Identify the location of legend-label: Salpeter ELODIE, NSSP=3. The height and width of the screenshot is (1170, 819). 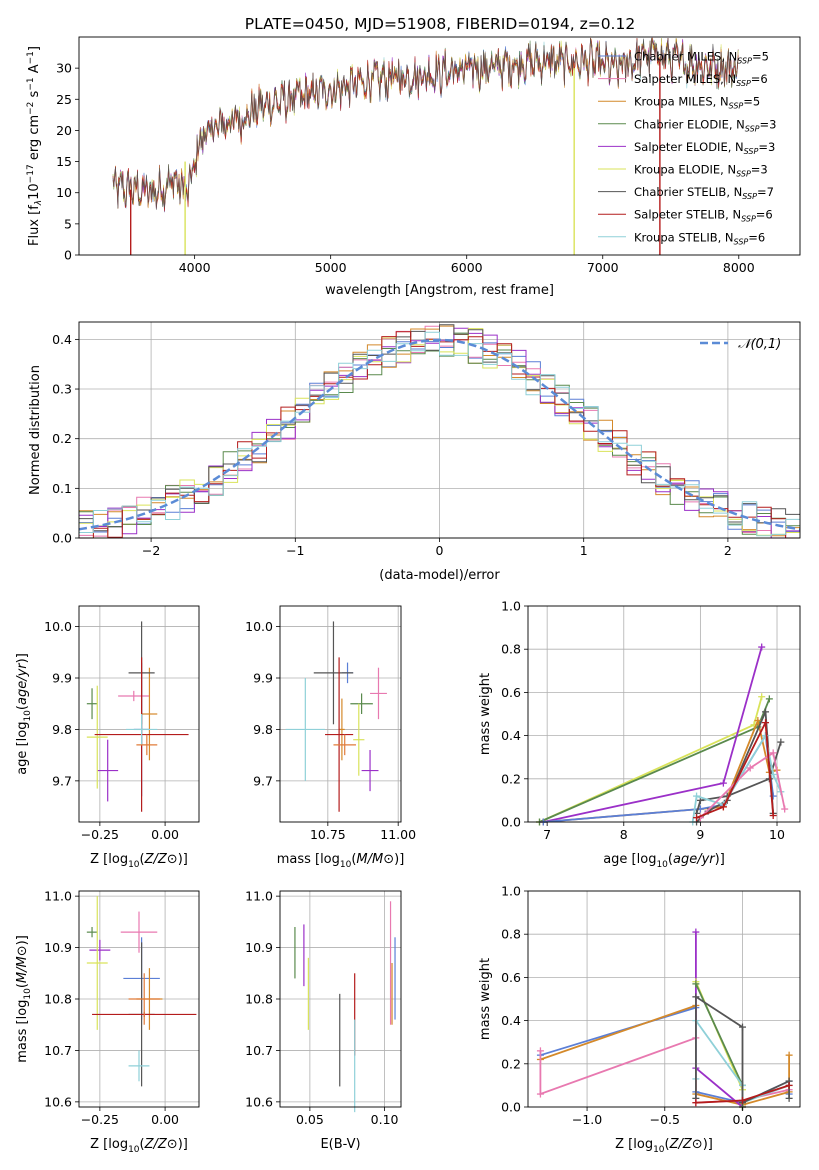
(704, 148).